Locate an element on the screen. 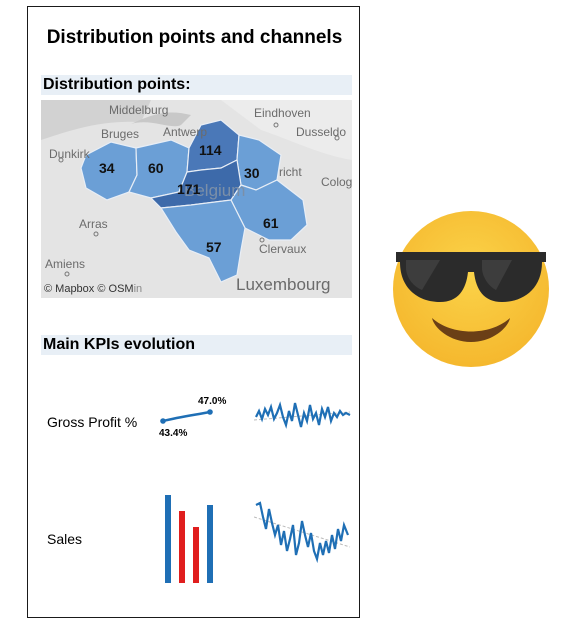 This screenshot has width=565, height=628. region-count-brabant: 171 is located at coordinates (189, 189).